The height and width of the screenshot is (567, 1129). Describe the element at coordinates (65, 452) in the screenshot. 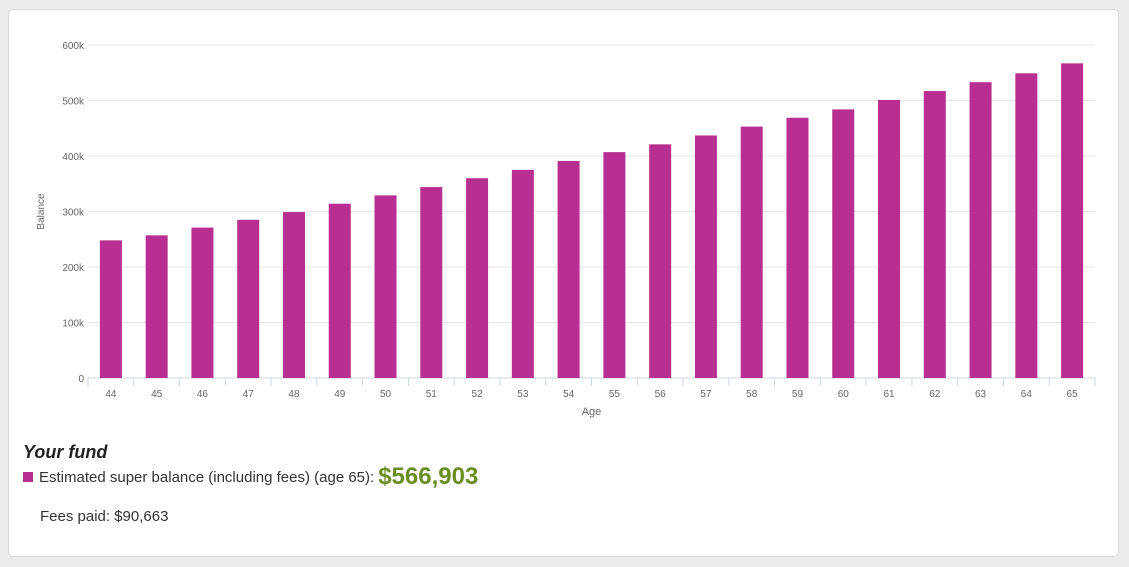

I see `fund-title: Your fund` at that location.